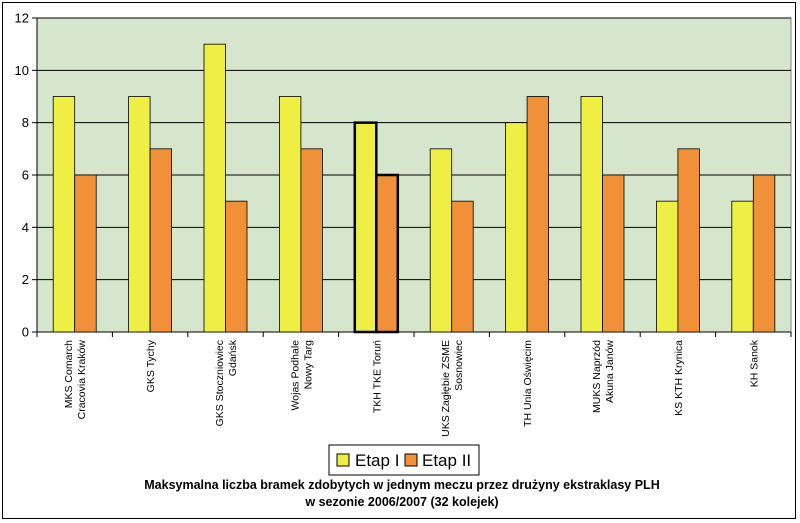 Image resolution: width=800 pixels, height=523 pixels. I want to click on category-label: GKS Tychy, so click(151, 365).